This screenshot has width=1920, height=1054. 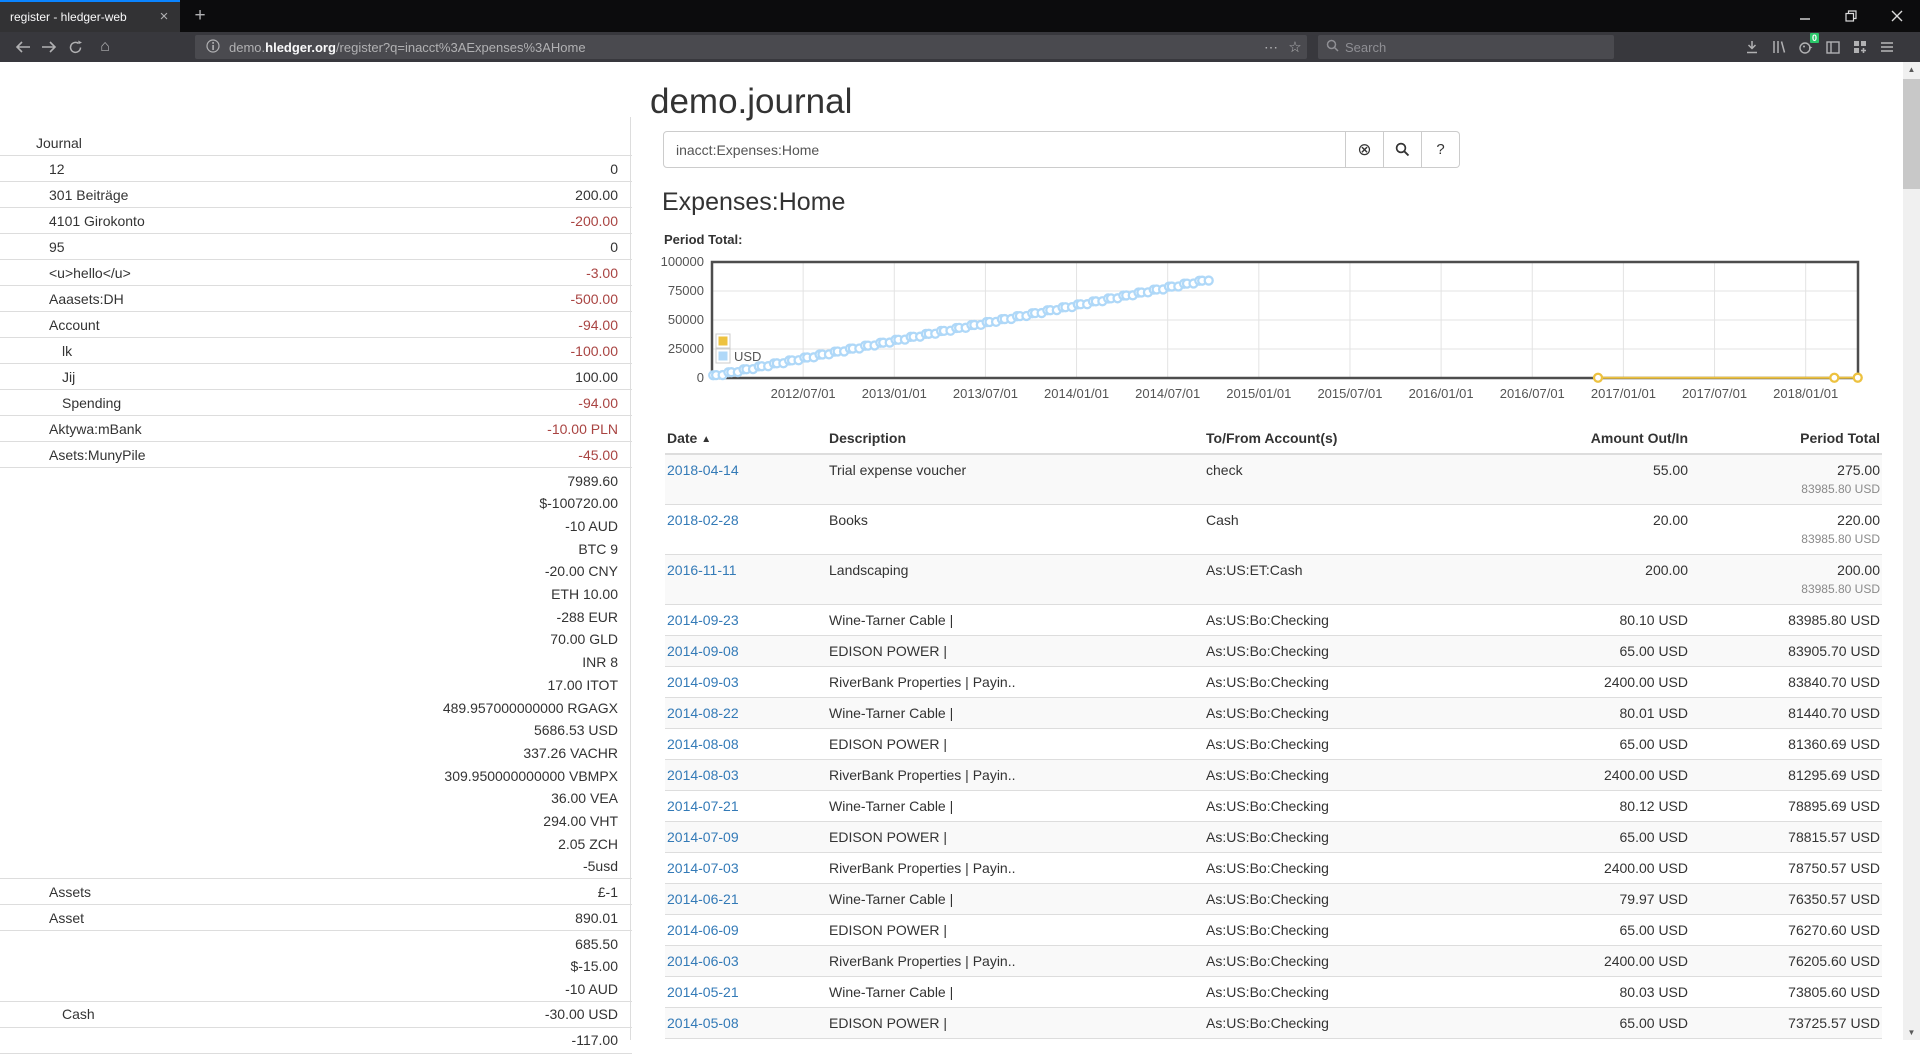 I want to click on sidebar-account-row: lk -100.00, so click(x=316, y=351).